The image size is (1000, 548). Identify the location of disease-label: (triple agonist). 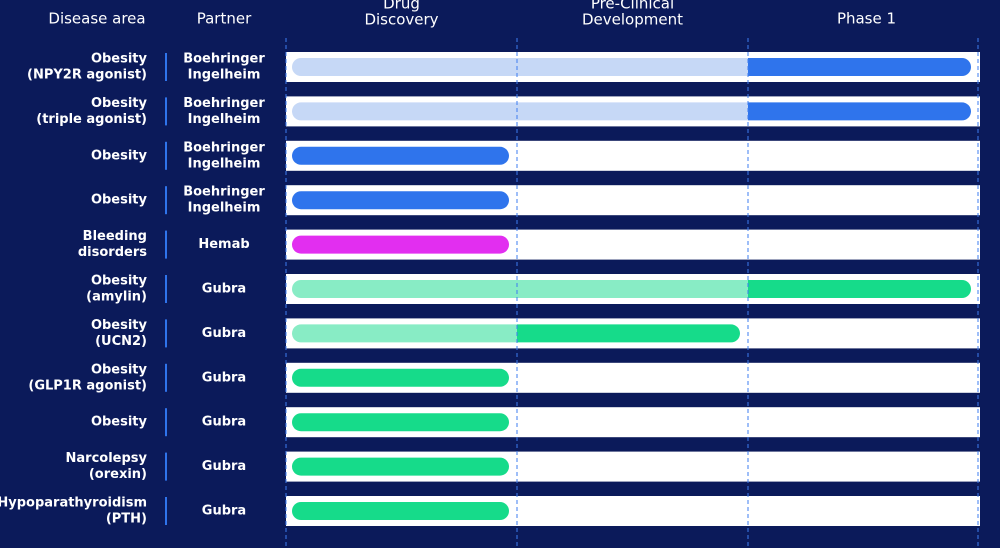
(91, 119).